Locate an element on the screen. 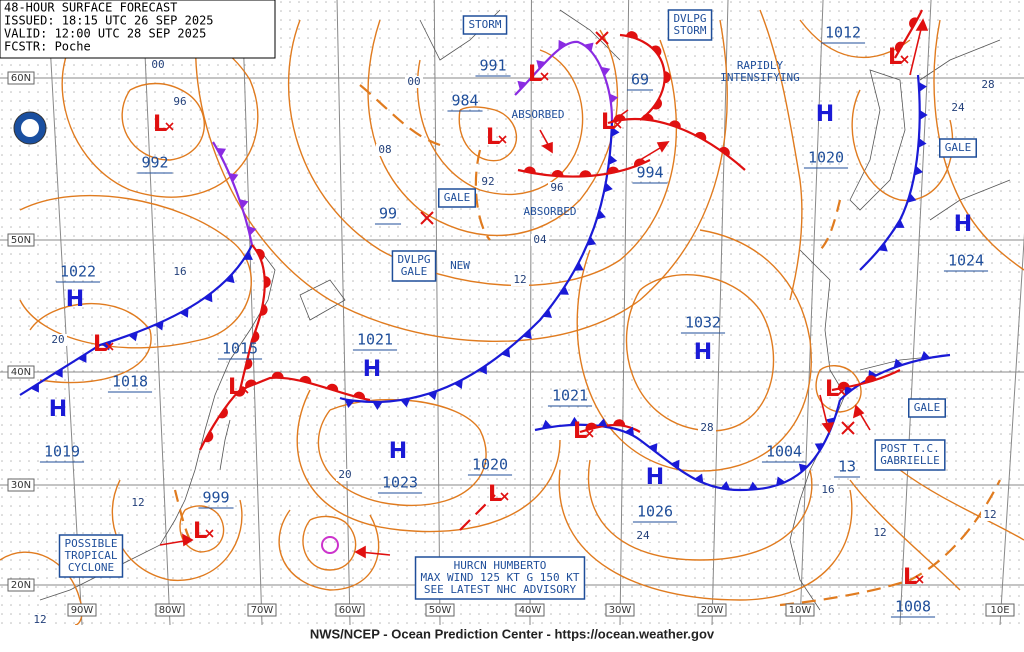  annotation-line: TROPICAL is located at coordinates (91, 555).